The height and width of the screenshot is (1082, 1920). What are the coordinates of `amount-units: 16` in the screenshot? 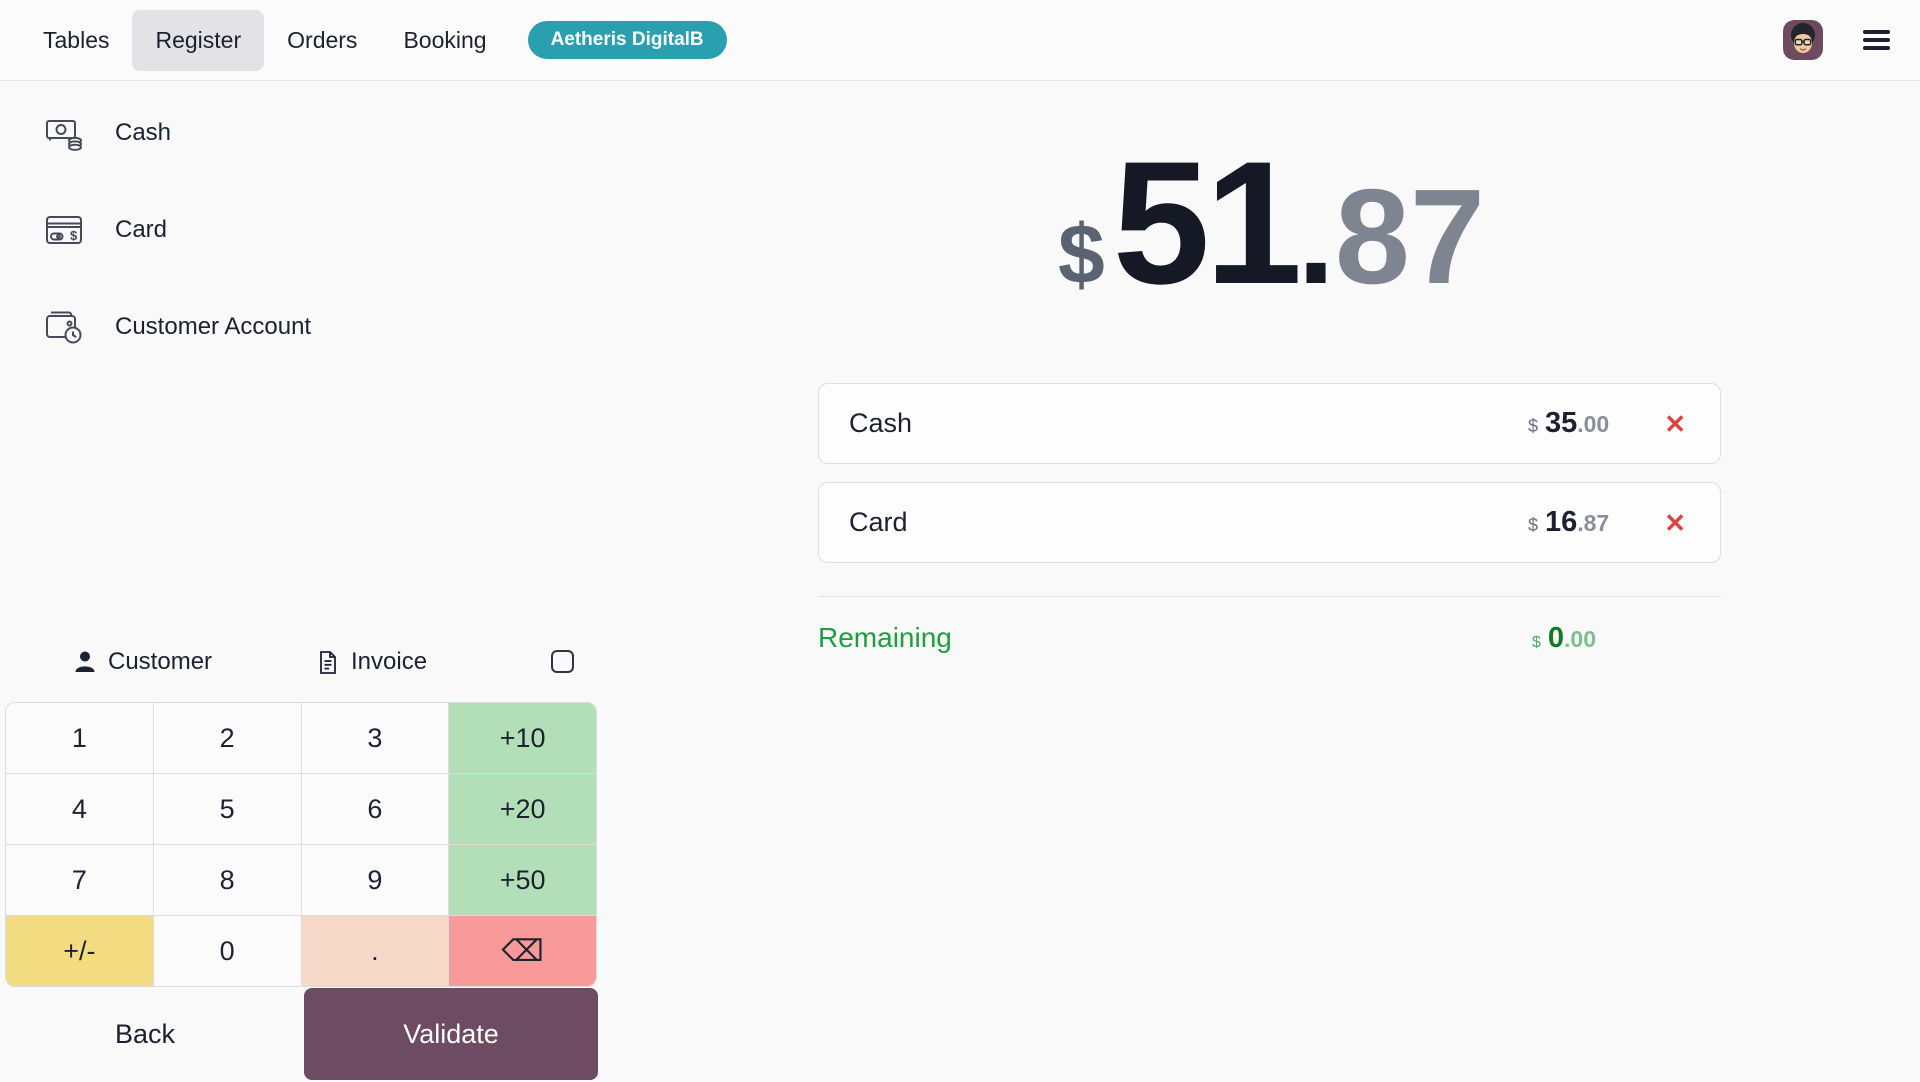 It's located at (1561, 522).